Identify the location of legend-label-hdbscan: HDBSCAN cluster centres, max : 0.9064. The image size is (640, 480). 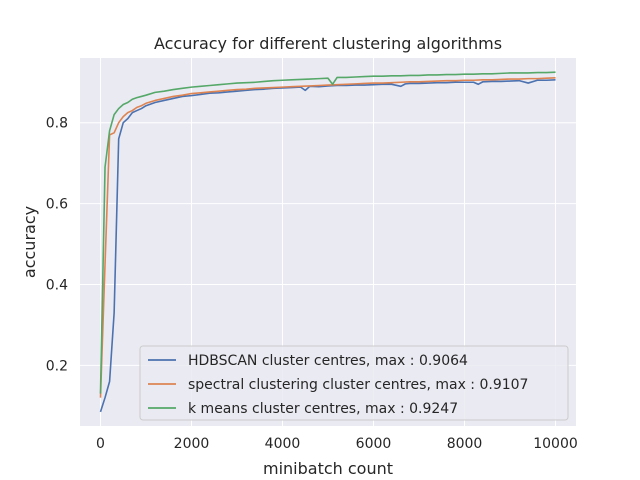
(328, 361).